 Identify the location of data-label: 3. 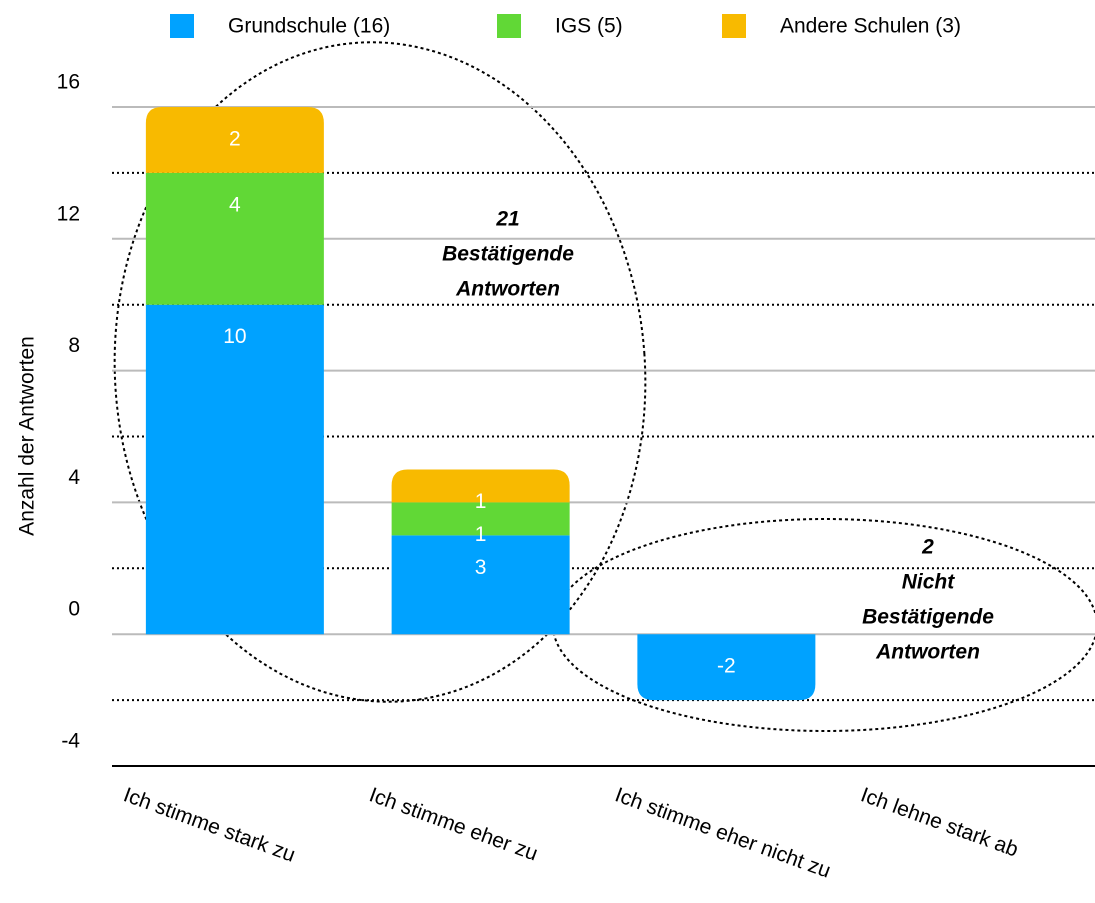
(481, 567).